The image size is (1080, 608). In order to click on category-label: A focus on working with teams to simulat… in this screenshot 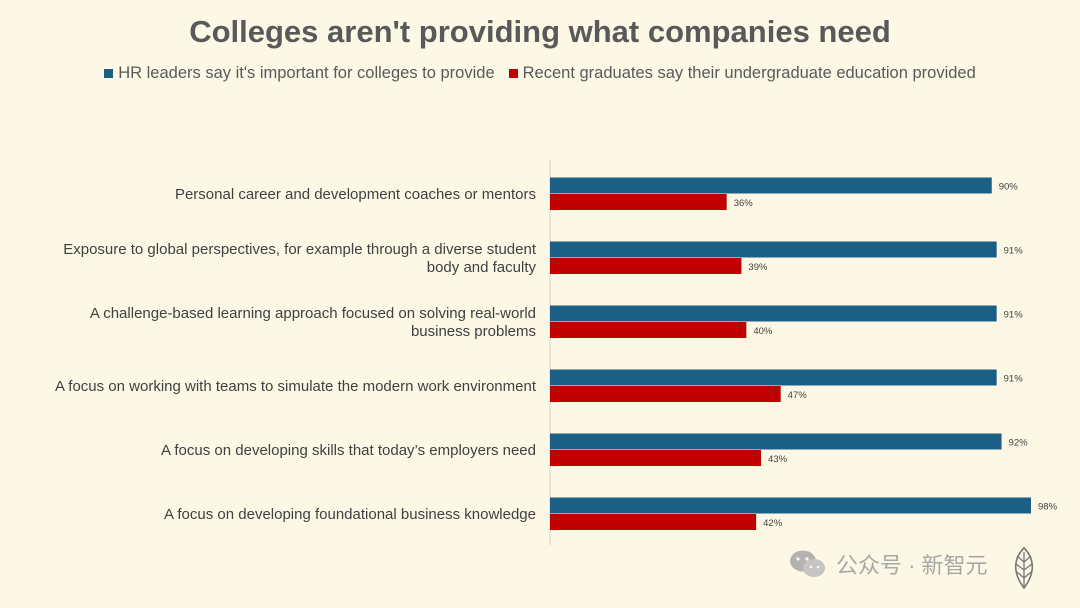, I will do `click(296, 386)`.